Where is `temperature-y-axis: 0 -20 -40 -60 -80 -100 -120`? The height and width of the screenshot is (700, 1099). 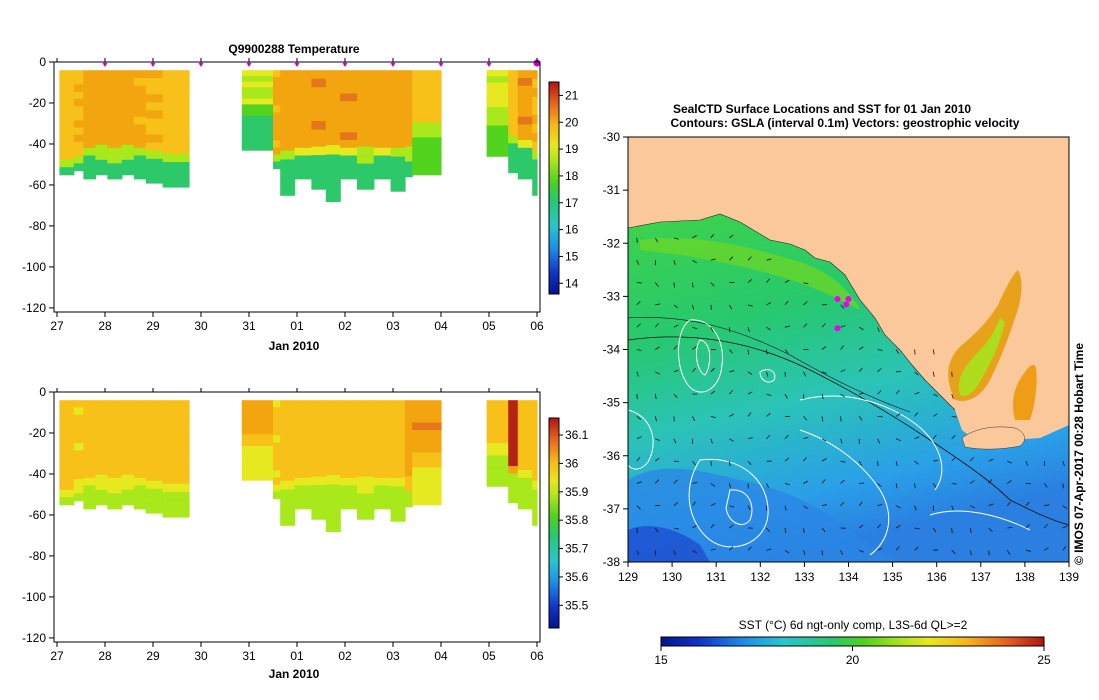
temperature-y-axis: 0 -20 -40 -60 -80 -100 -120 is located at coordinates (38, 185).